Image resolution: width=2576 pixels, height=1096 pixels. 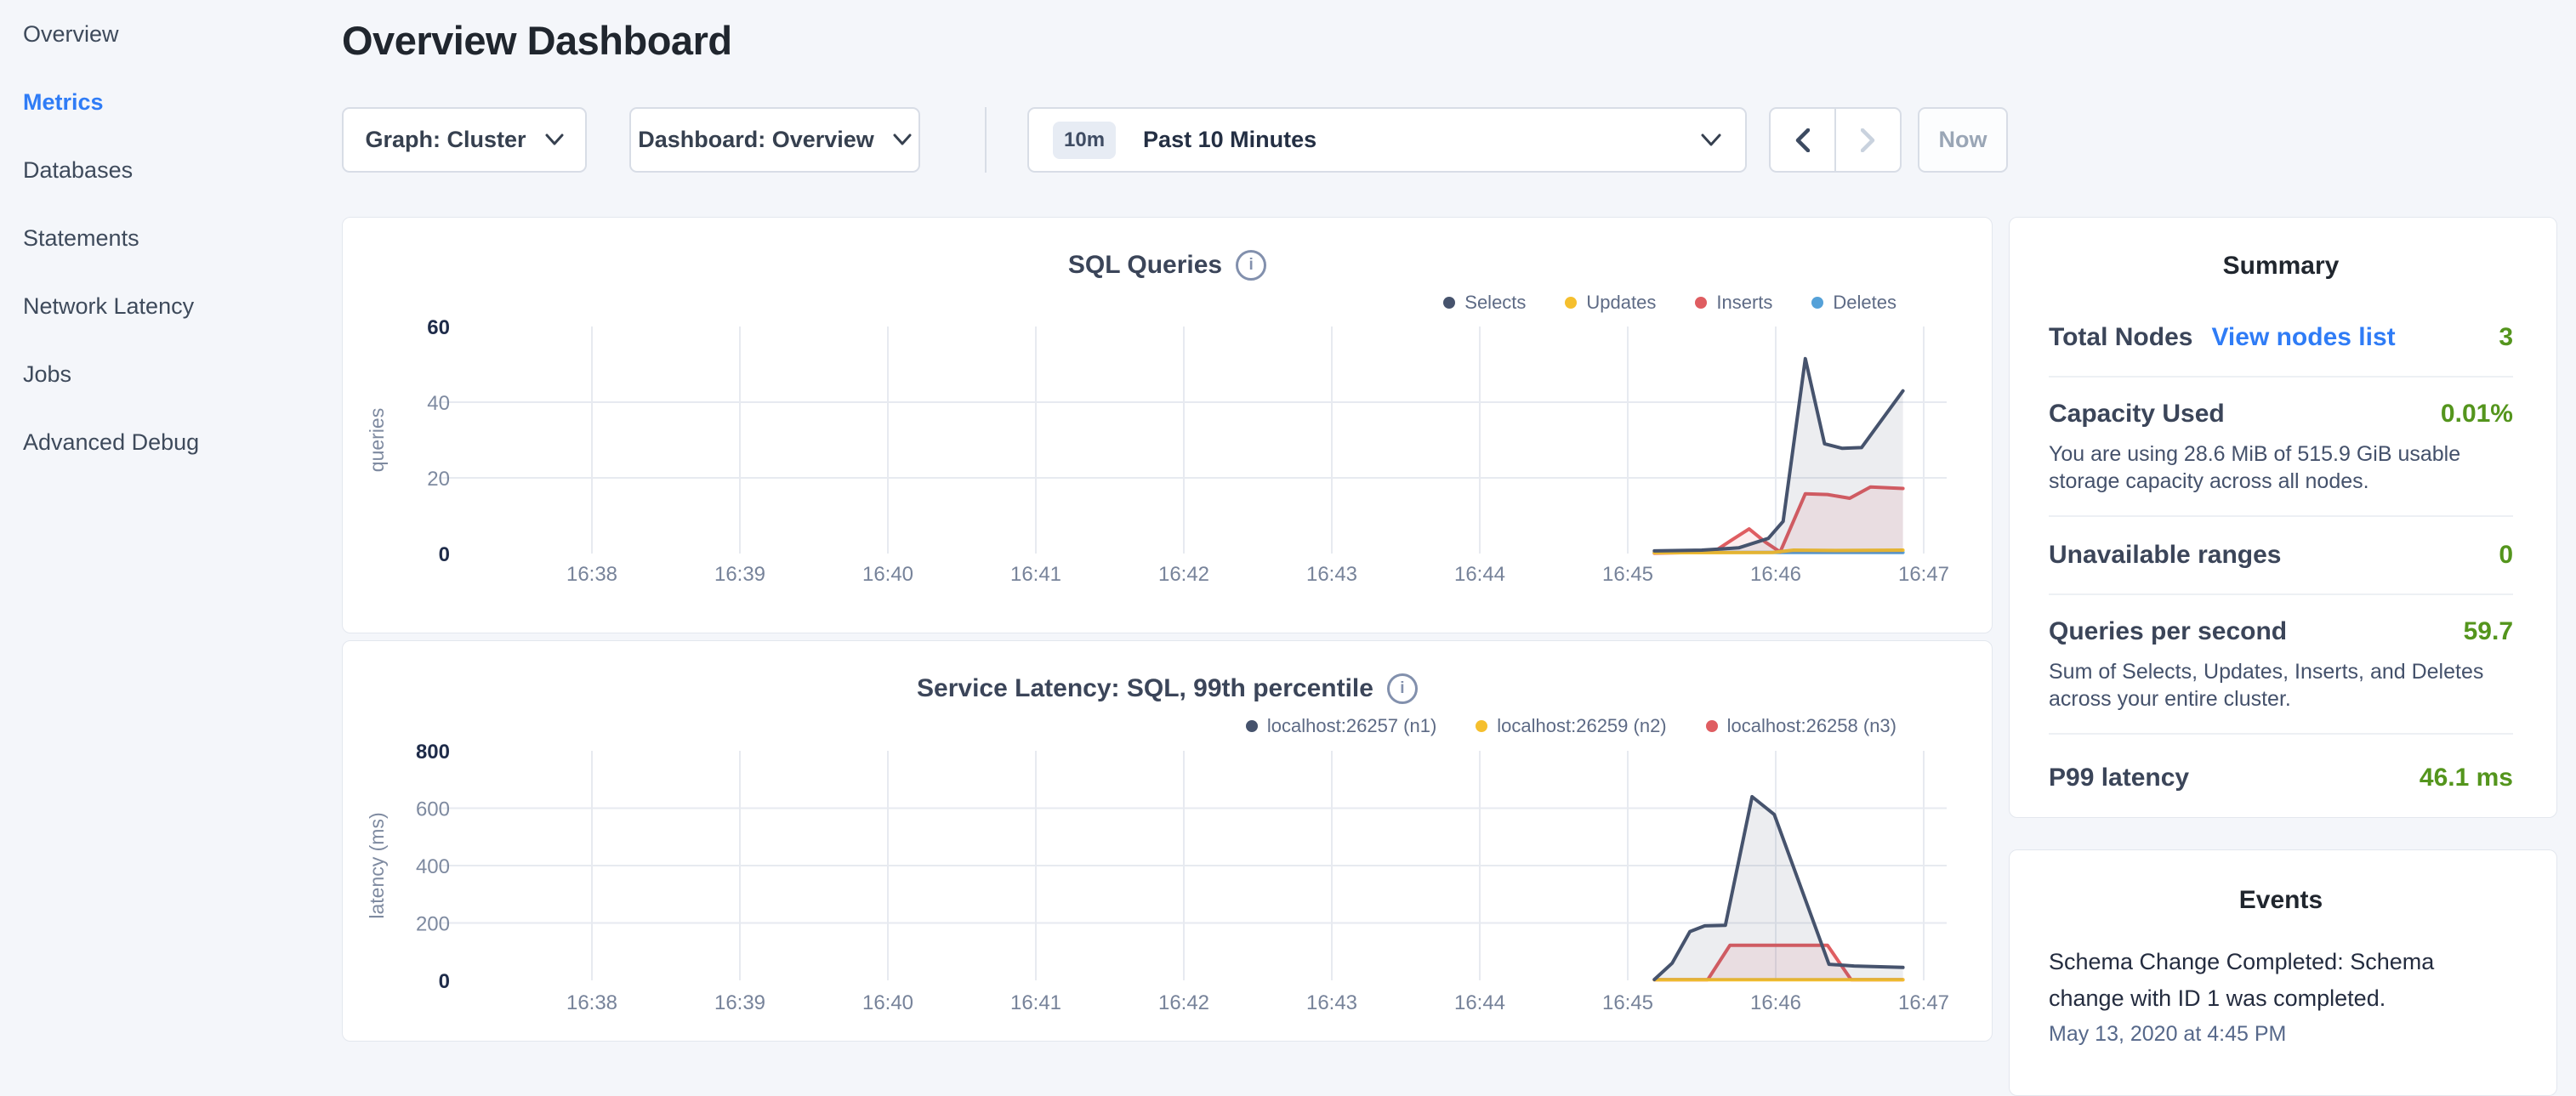 I want to click on time-prev-button, so click(x=1802, y=140).